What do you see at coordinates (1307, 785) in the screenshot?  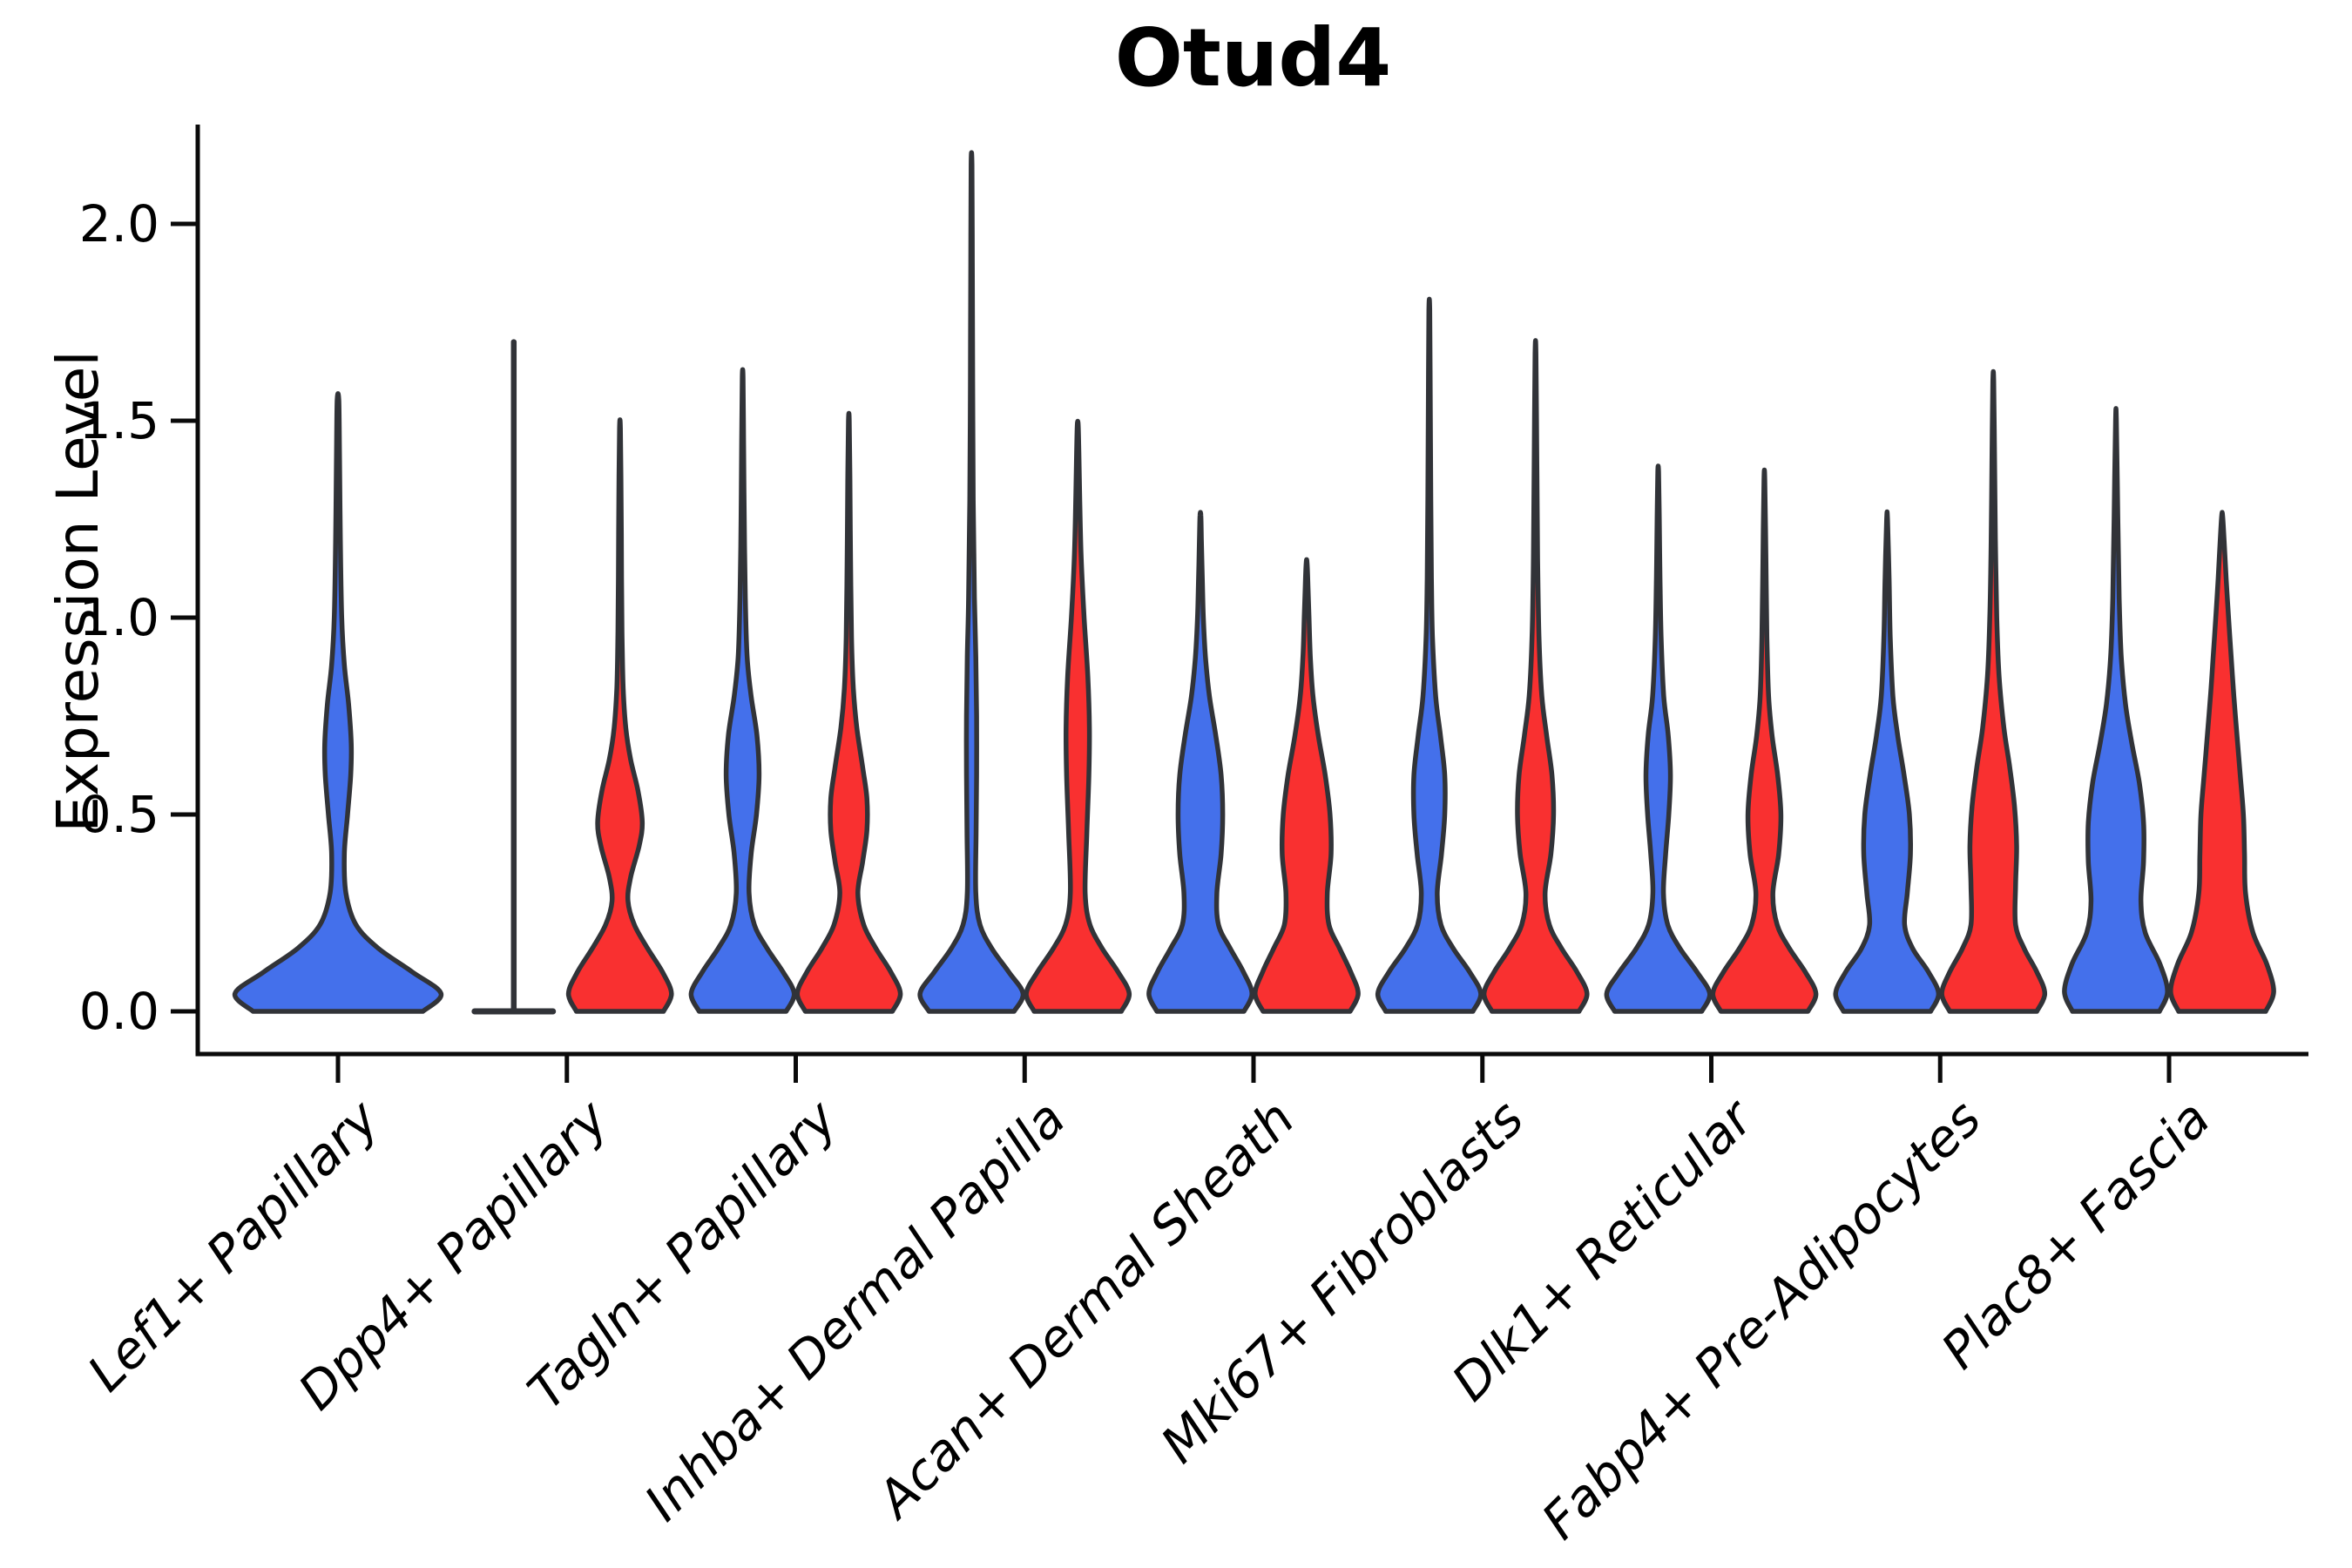 I see `violin-acan-dermal-sheath-red` at bounding box center [1307, 785].